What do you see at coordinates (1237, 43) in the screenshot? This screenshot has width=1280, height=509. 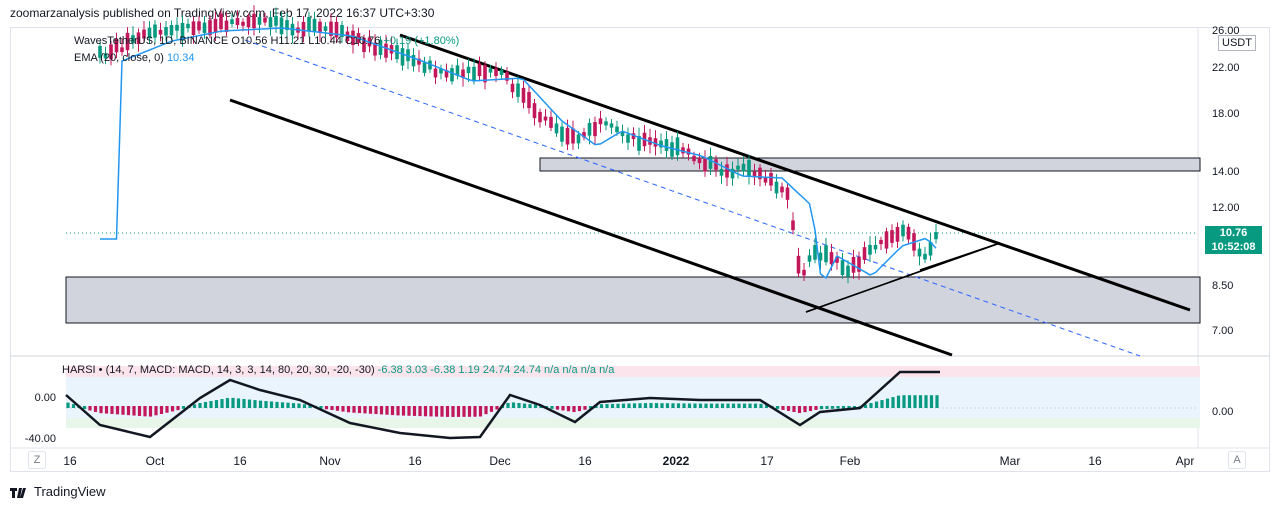 I see `currency-selector: USDT` at bounding box center [1237, 43].